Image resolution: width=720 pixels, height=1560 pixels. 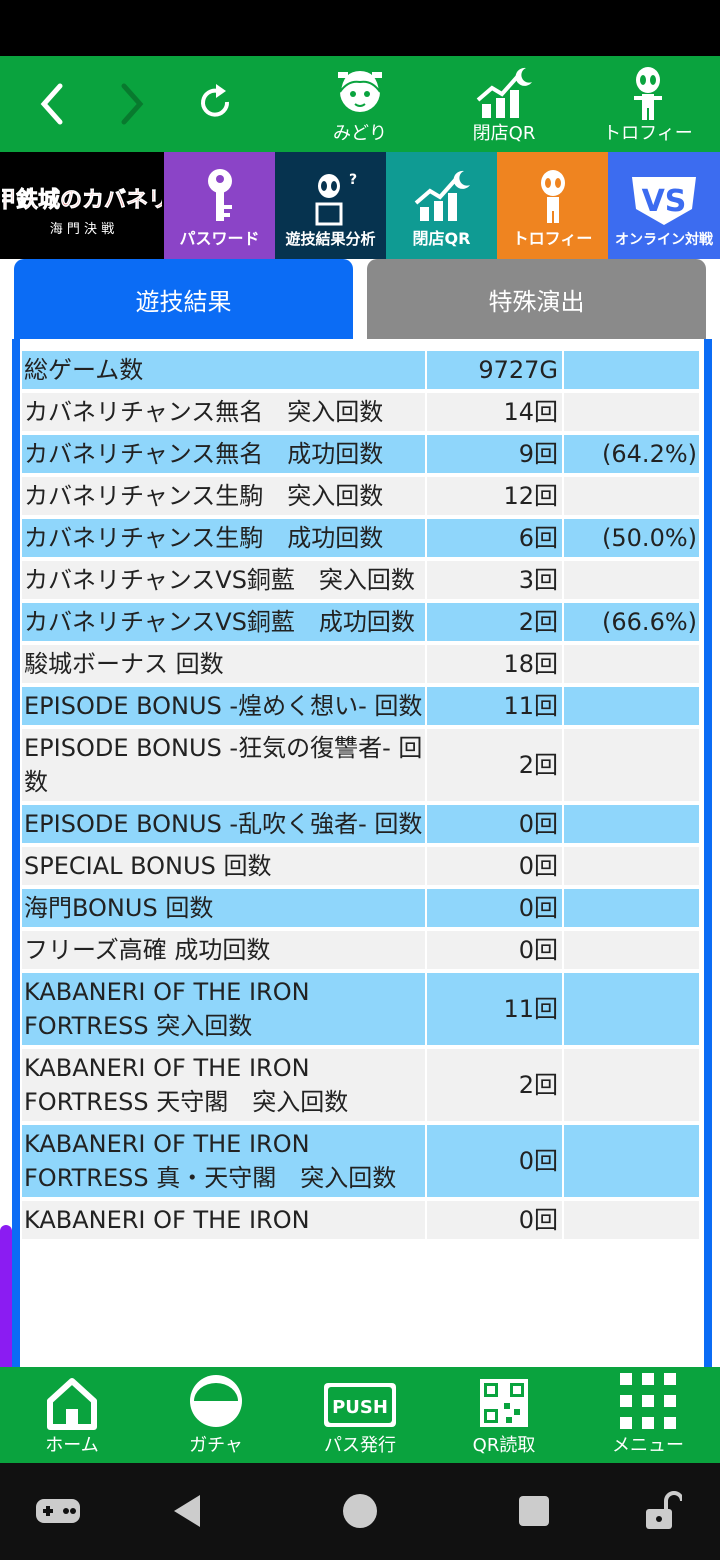 I want to click on trophy-label: トロフィー, so click(x=648, y=133).